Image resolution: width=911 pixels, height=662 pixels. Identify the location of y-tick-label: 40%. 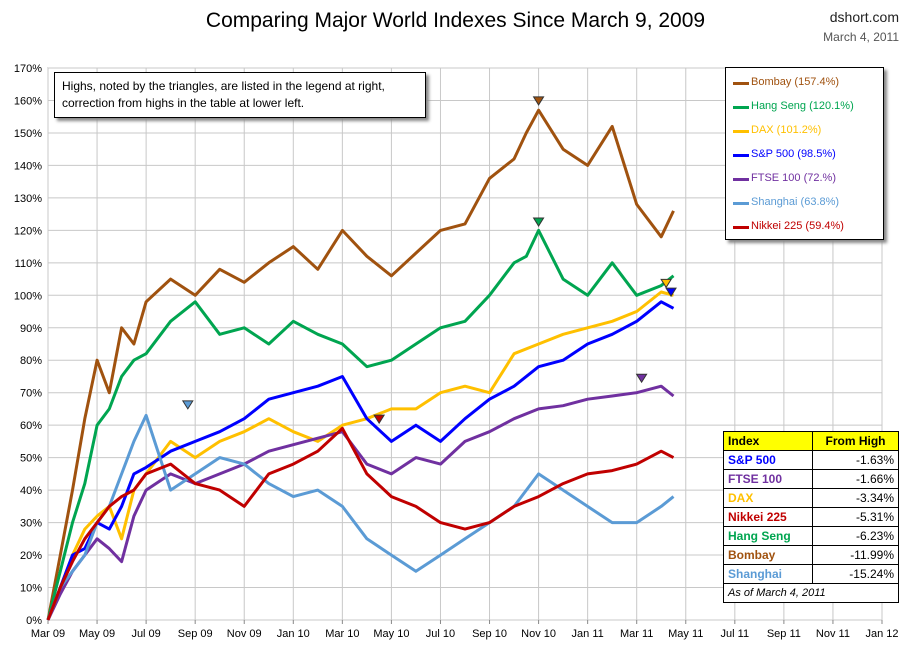
(31, 491).